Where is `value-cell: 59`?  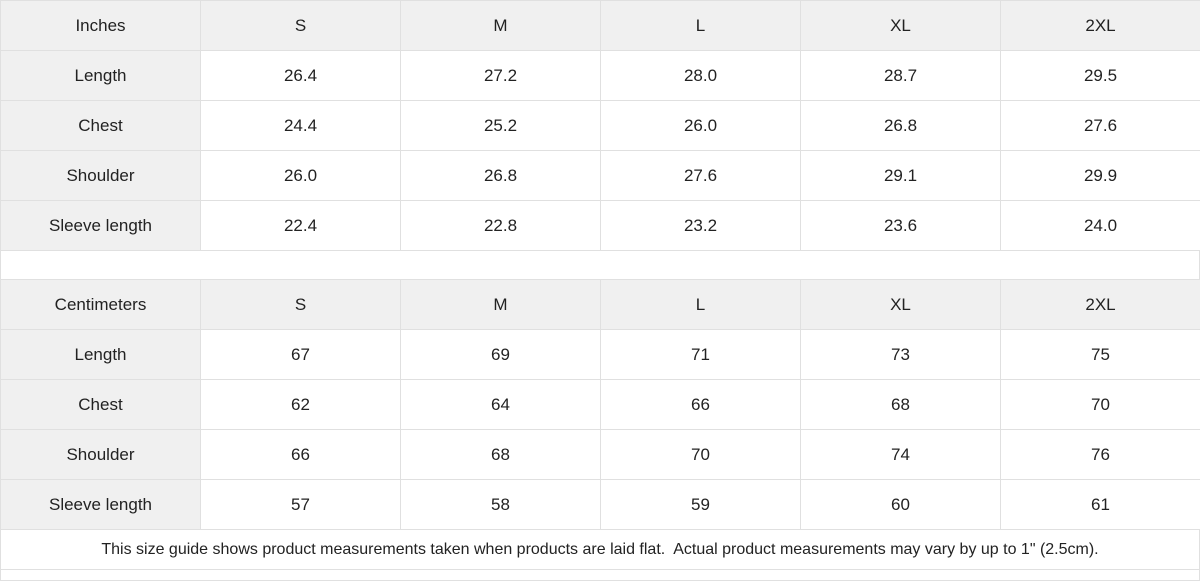
value-cell: 59 is located at coordinates (701, 505).